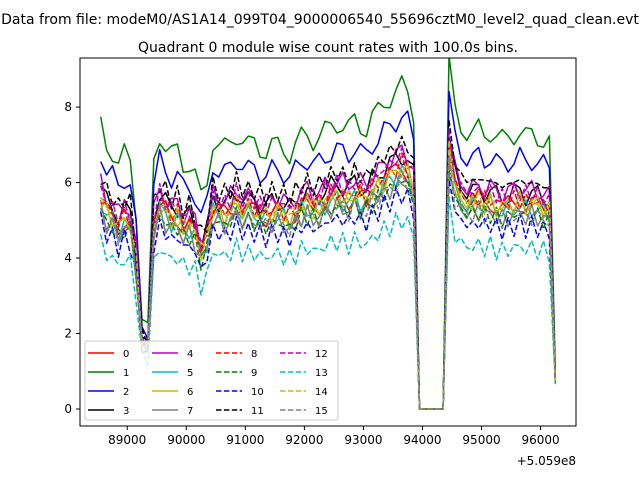 The image size is (640, 480). I want to click on x-tick-label: 92000, so click(304, 440).